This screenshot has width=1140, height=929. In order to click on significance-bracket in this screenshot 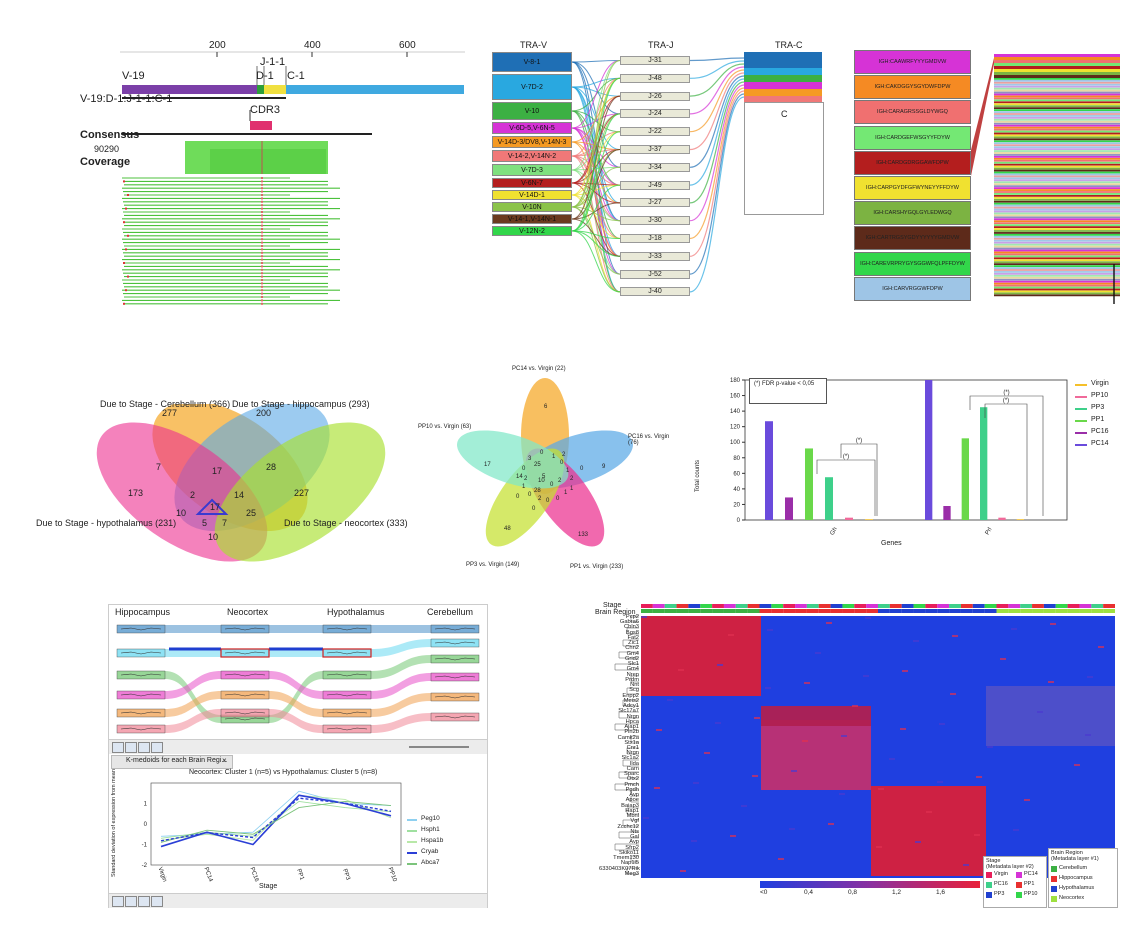, I will do `click(846, 487)`.